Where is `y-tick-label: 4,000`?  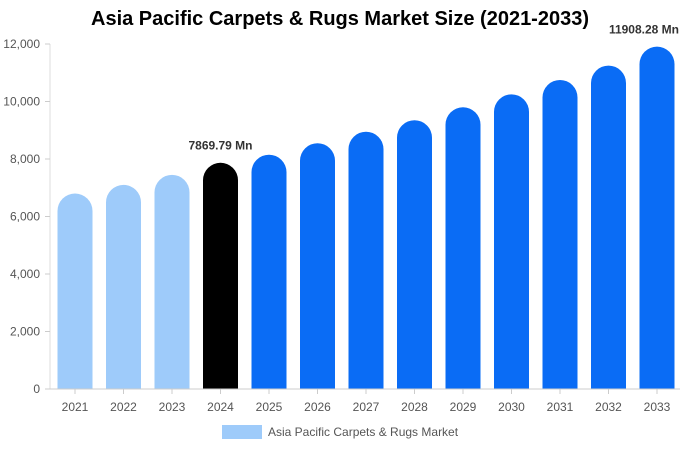
y-tick-label: 4,000 is located at coordinates (25, 274).